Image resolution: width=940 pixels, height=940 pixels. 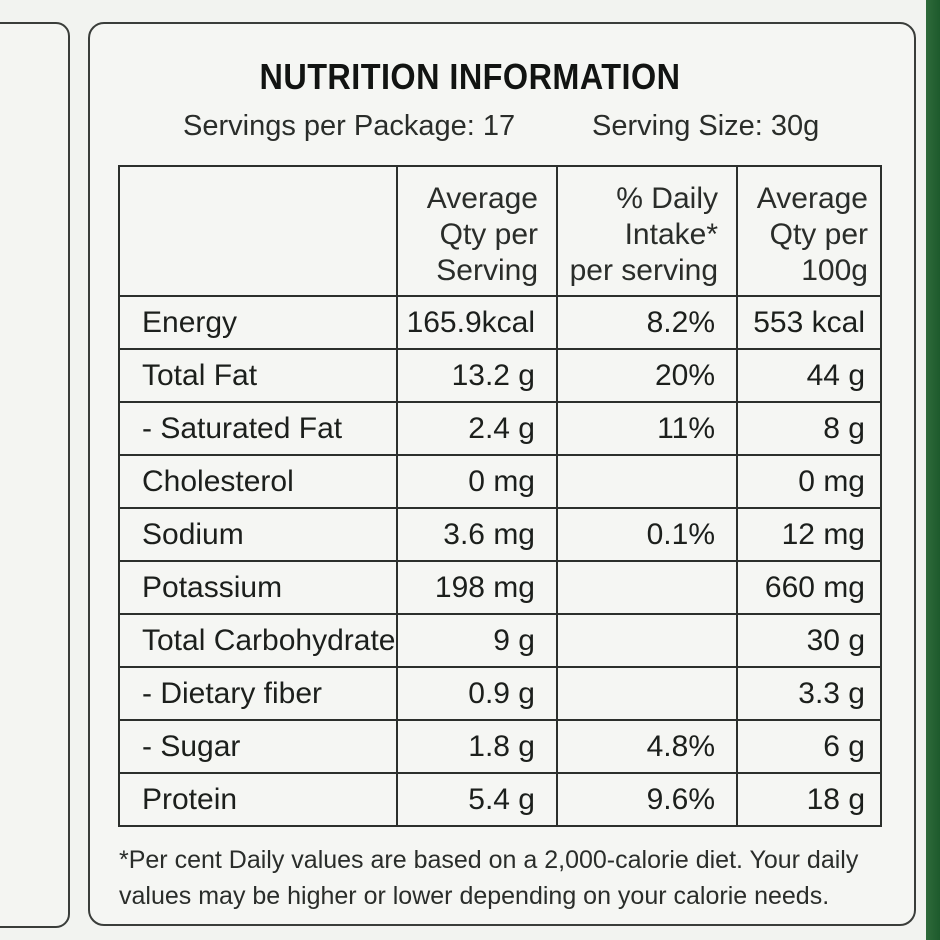 I want to click on nutrient-name: Potassium, so click(x=212, y=587).